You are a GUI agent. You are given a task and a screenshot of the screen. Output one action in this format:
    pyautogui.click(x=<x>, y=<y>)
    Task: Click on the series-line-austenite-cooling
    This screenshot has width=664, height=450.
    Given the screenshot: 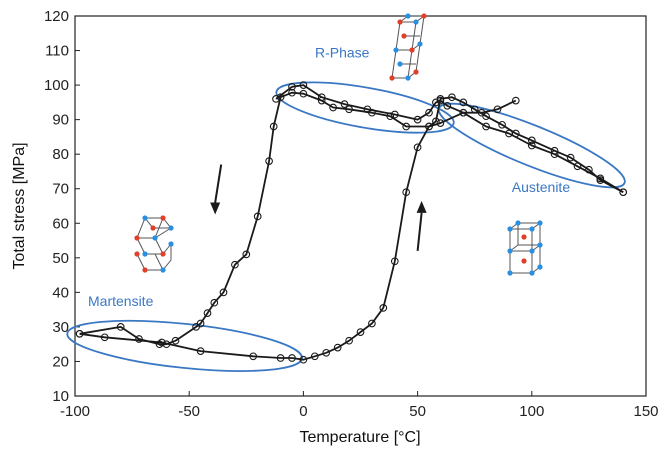 What is the action you would take?
    pyautogui.click(x=449, y=138)
    